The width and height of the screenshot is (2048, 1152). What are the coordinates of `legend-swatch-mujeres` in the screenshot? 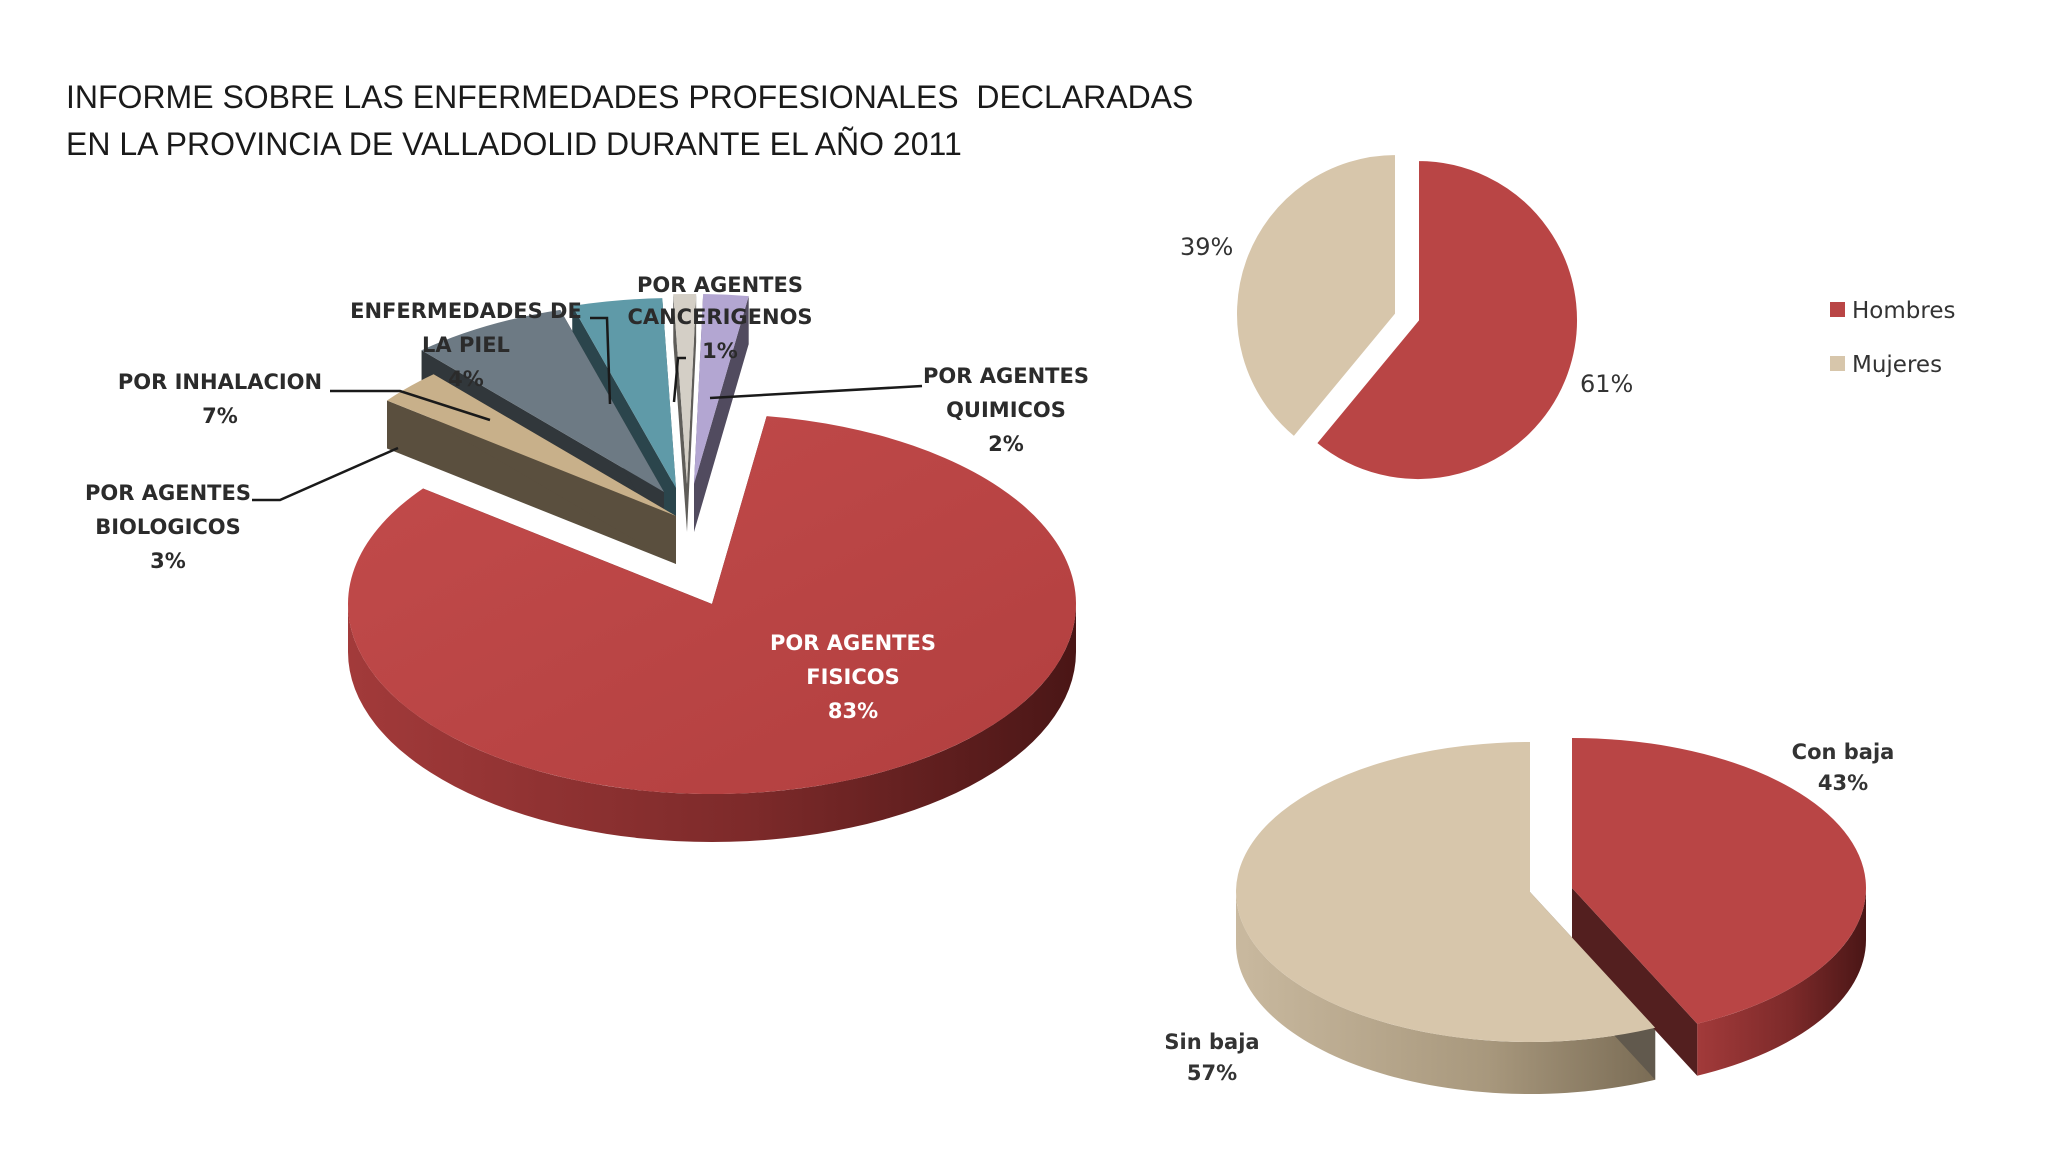 It's located at (1837, 363).